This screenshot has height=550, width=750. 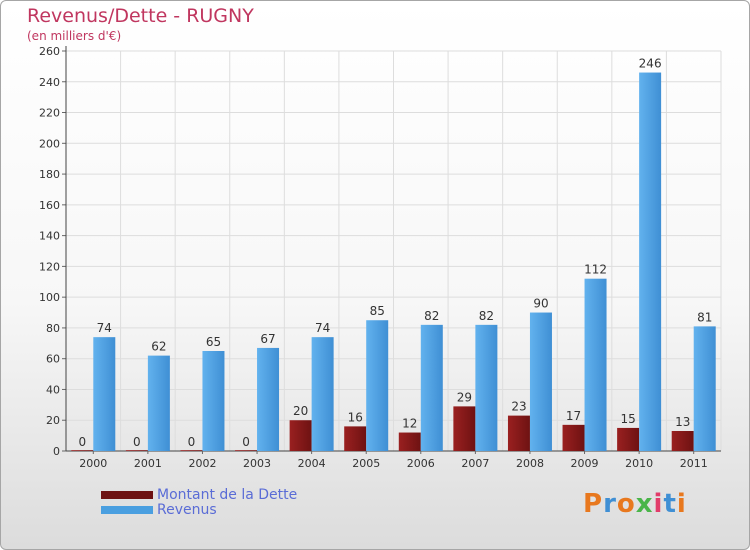 I want to click on legend: Montant de la Dette Revenus, so click(x=199, y=502).